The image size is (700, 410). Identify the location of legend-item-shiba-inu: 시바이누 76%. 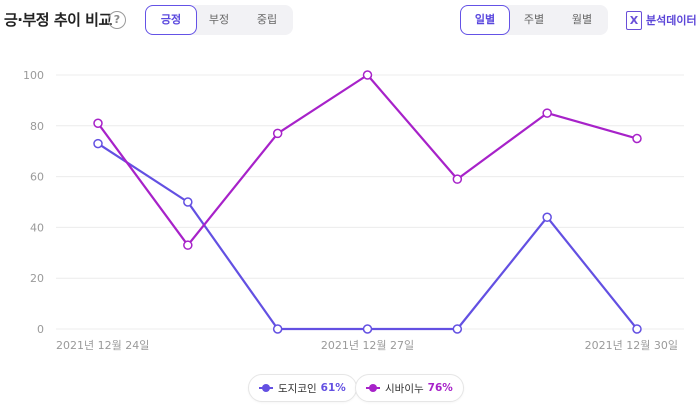
(409, 388).